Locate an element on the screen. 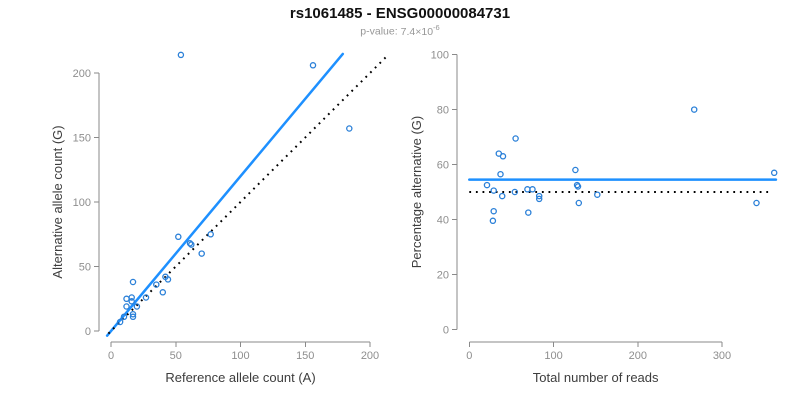 This screenshot has width=800, height=400. y-axis-title: Percentage alternative (G) is located at coordinates (416, 192).